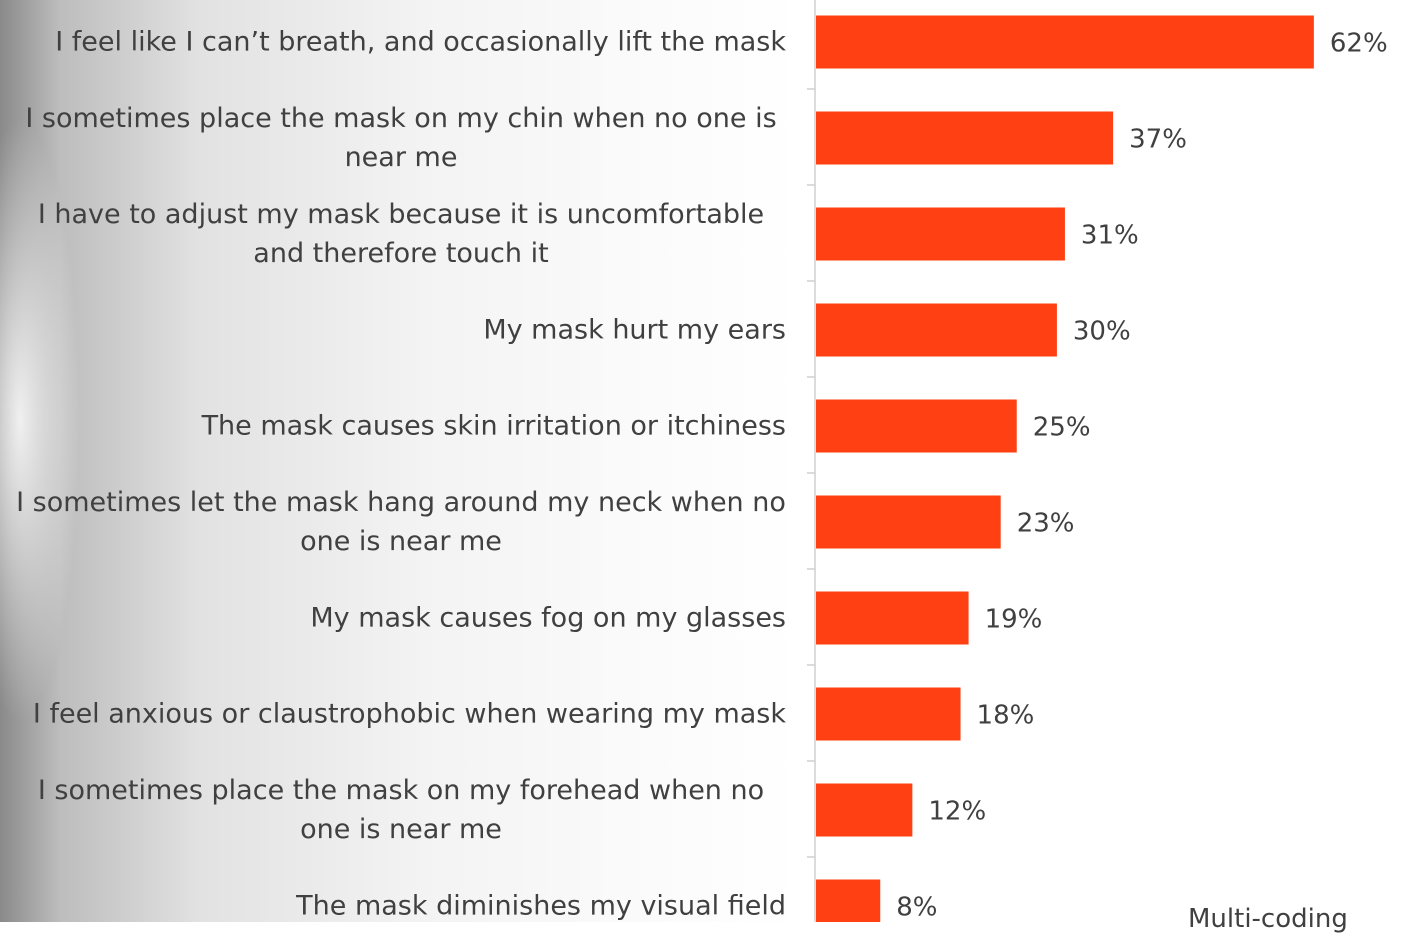 This screenshot has height=934, width=1414. What do you see at coordinates (393, 330) in the screenshot?
I see `category-label-row: My mask hurt my ears` at bounding box center [393, 330].